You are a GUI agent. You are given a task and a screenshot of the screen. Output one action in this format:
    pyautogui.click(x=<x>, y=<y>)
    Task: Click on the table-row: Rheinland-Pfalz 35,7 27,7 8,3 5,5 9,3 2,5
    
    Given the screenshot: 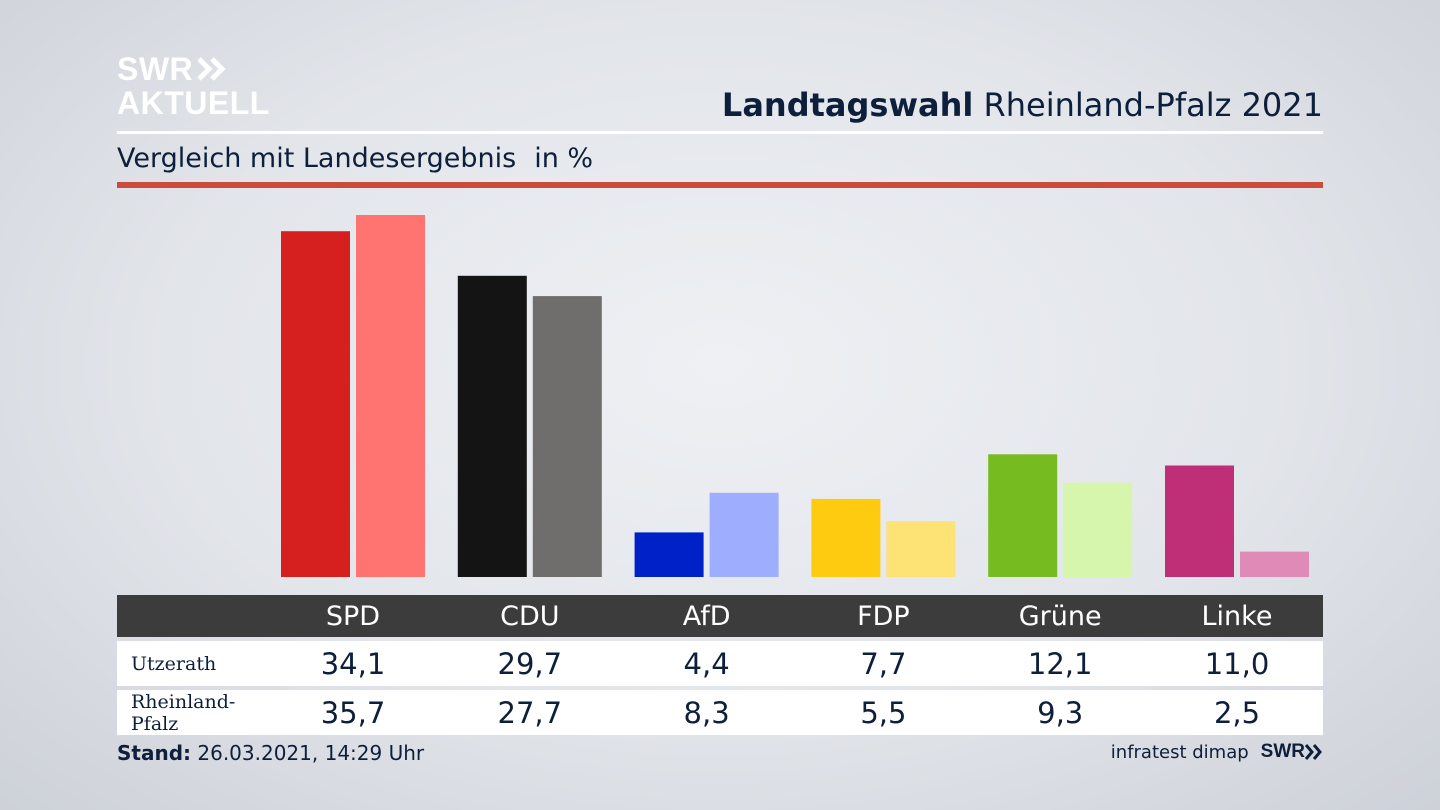 What is the action you would take?
    pyautogui.click(x=720, y=712)
    